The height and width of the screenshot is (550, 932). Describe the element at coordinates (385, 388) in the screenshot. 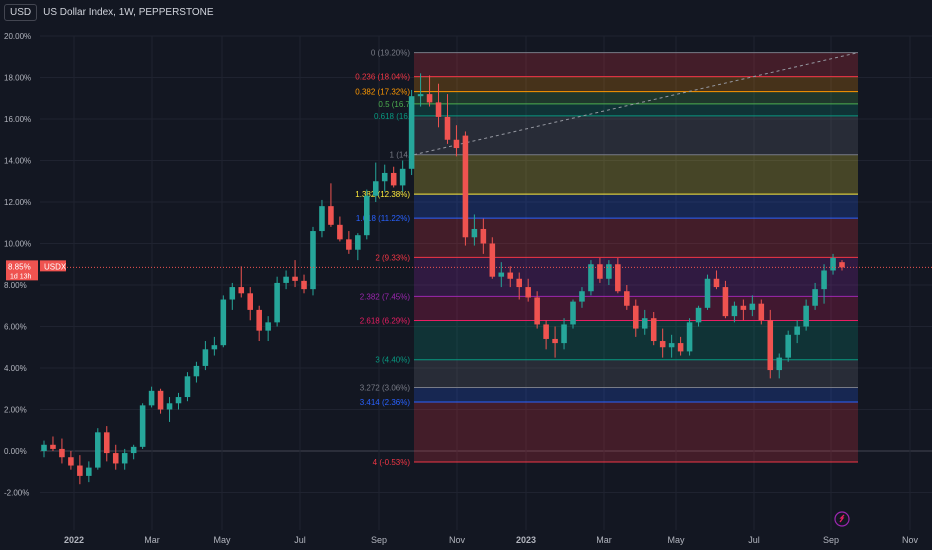

I see `fib-level-label: 3.272 (3.06%)` at that location.